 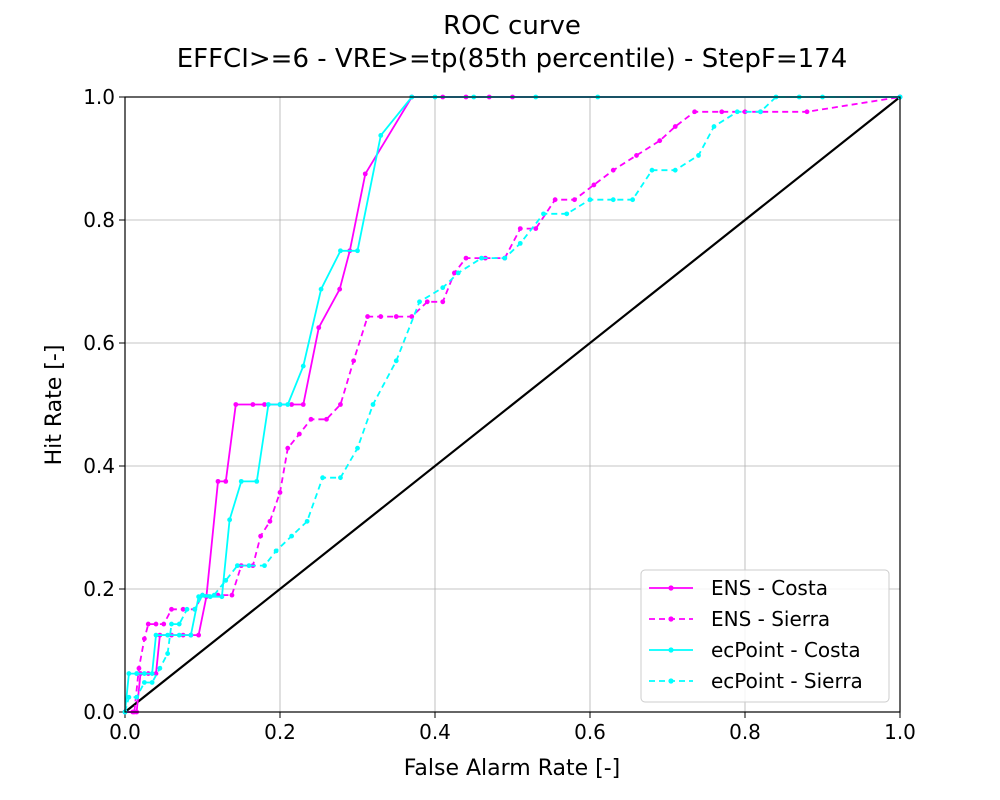 What do you see at coordinates (104, 404) in the screenshot?
I see `y-axis-ticks: 0.0 0.2 0.4 0.6 0.8 1.0` at bounding box center [104, 404].